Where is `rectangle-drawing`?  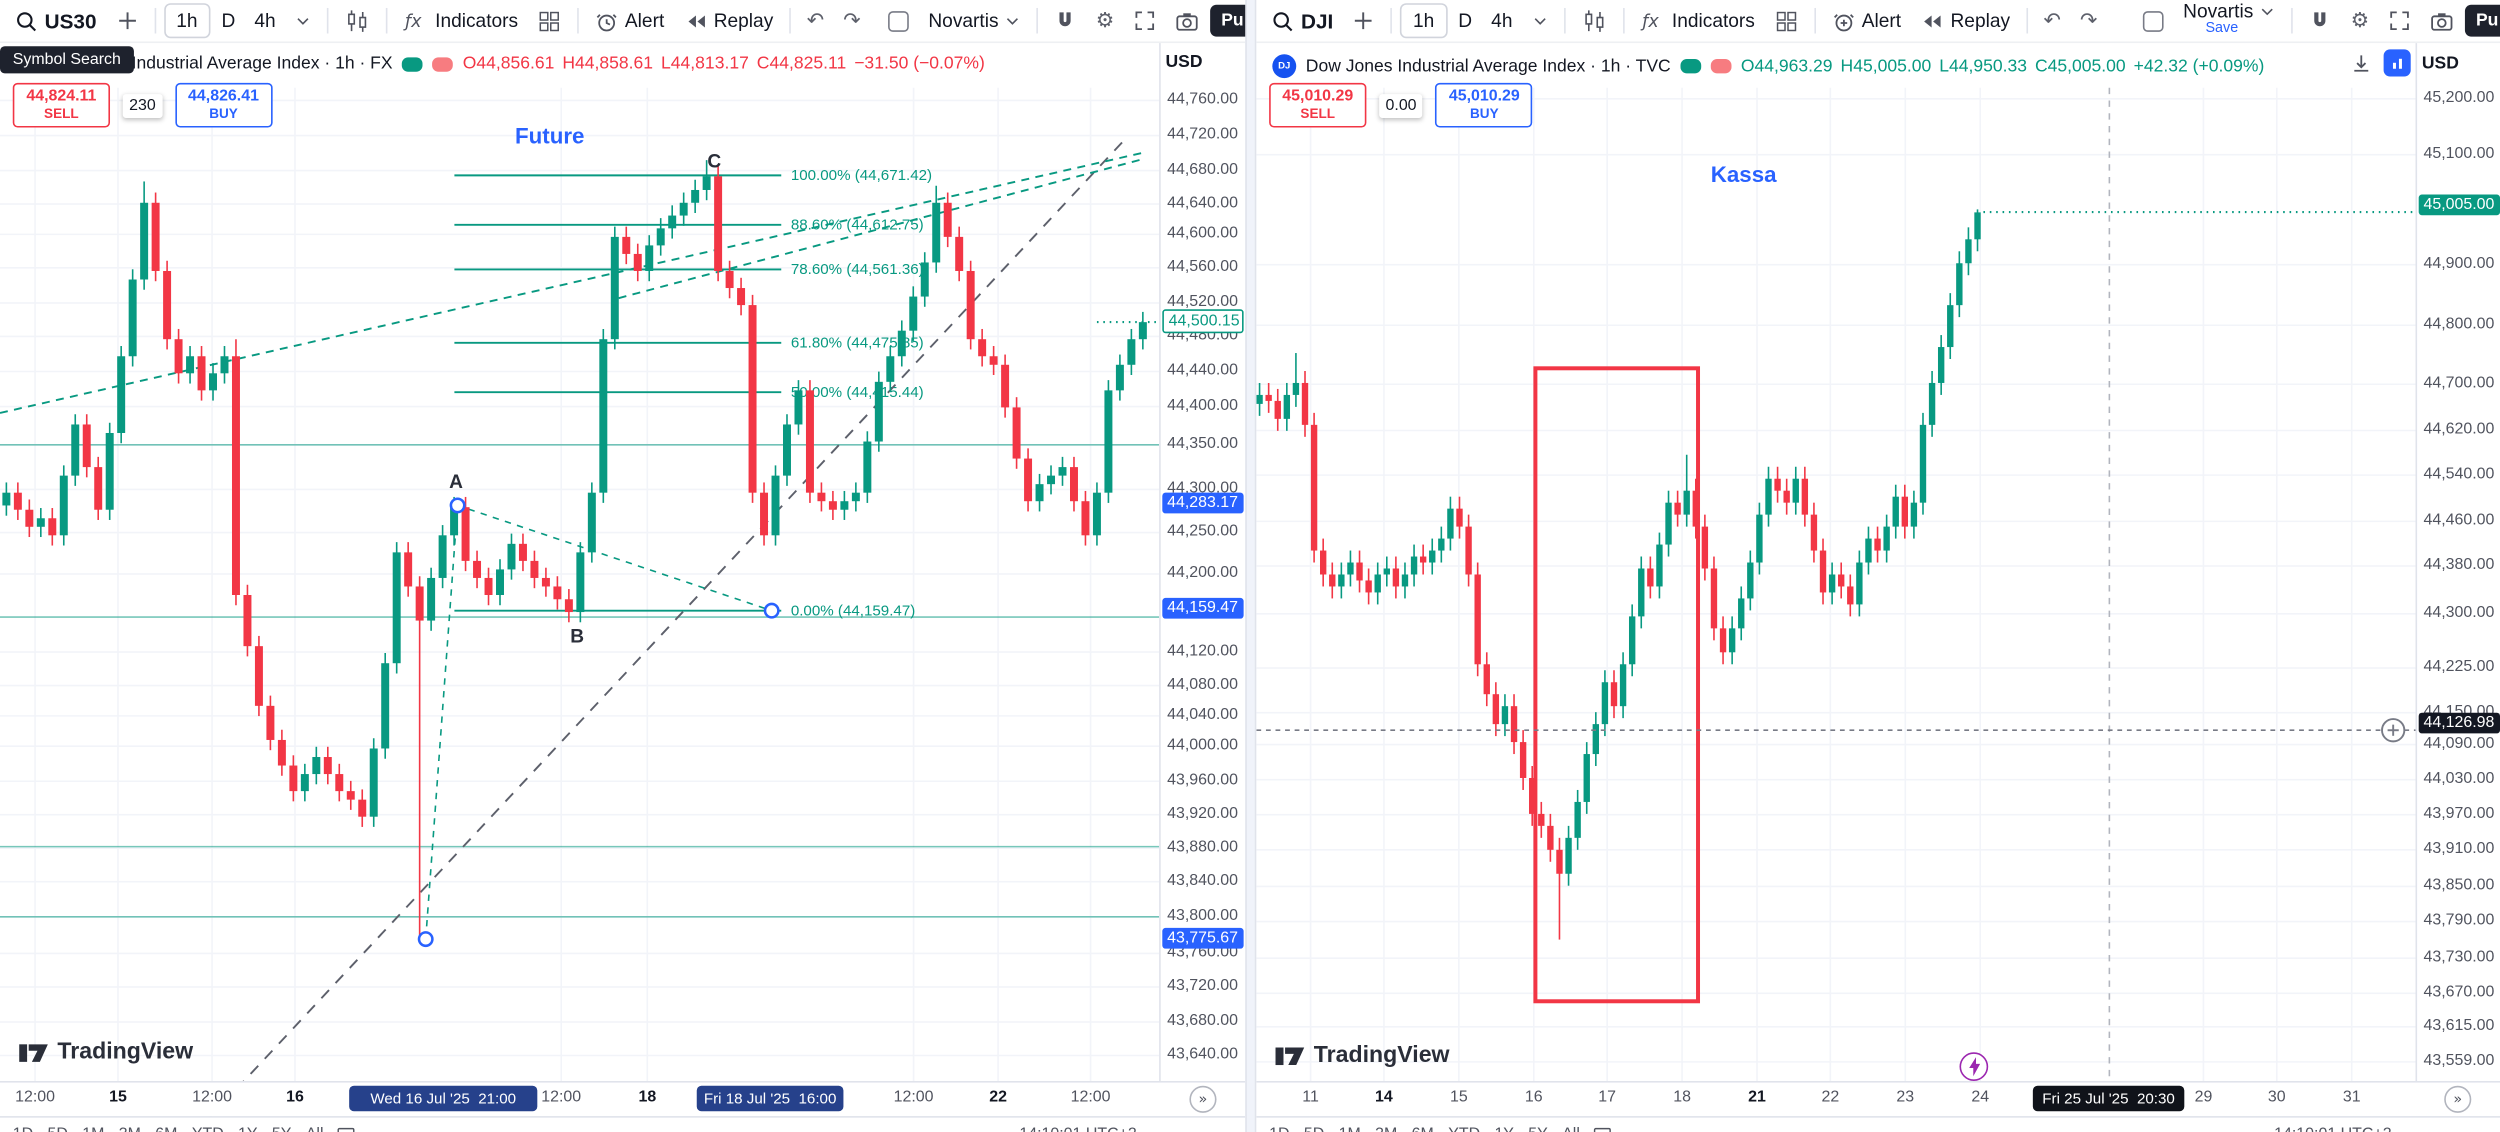
rectangle-drawing is located at coordinates (1617, 685).